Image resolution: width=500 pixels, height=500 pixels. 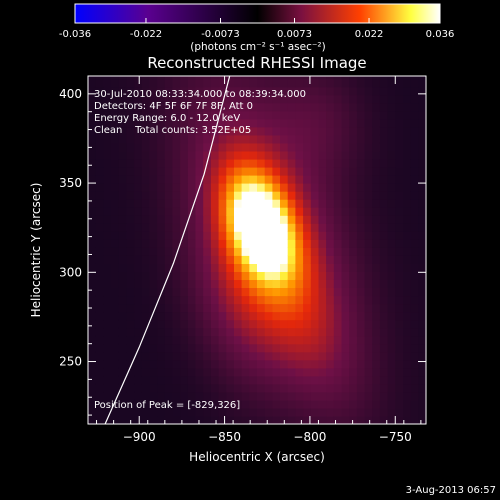 I want to click on y-tick-label: 350, so click(x=70, y=183).